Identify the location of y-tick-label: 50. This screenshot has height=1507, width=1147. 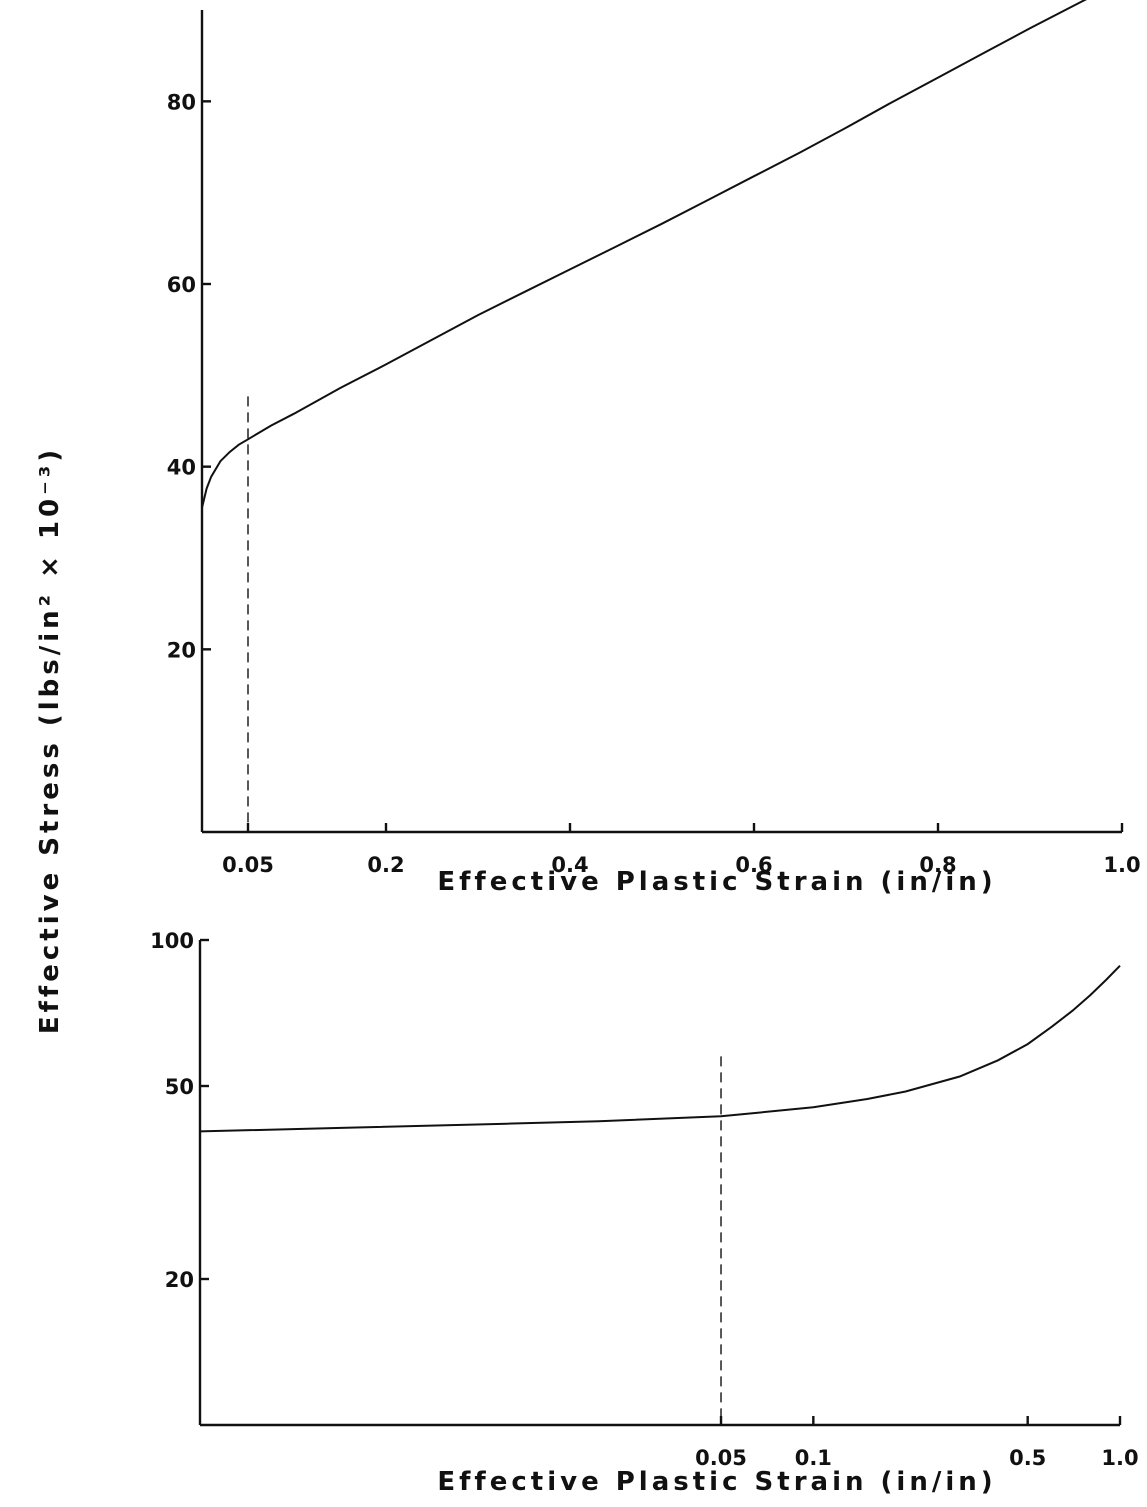
(179, 1087).